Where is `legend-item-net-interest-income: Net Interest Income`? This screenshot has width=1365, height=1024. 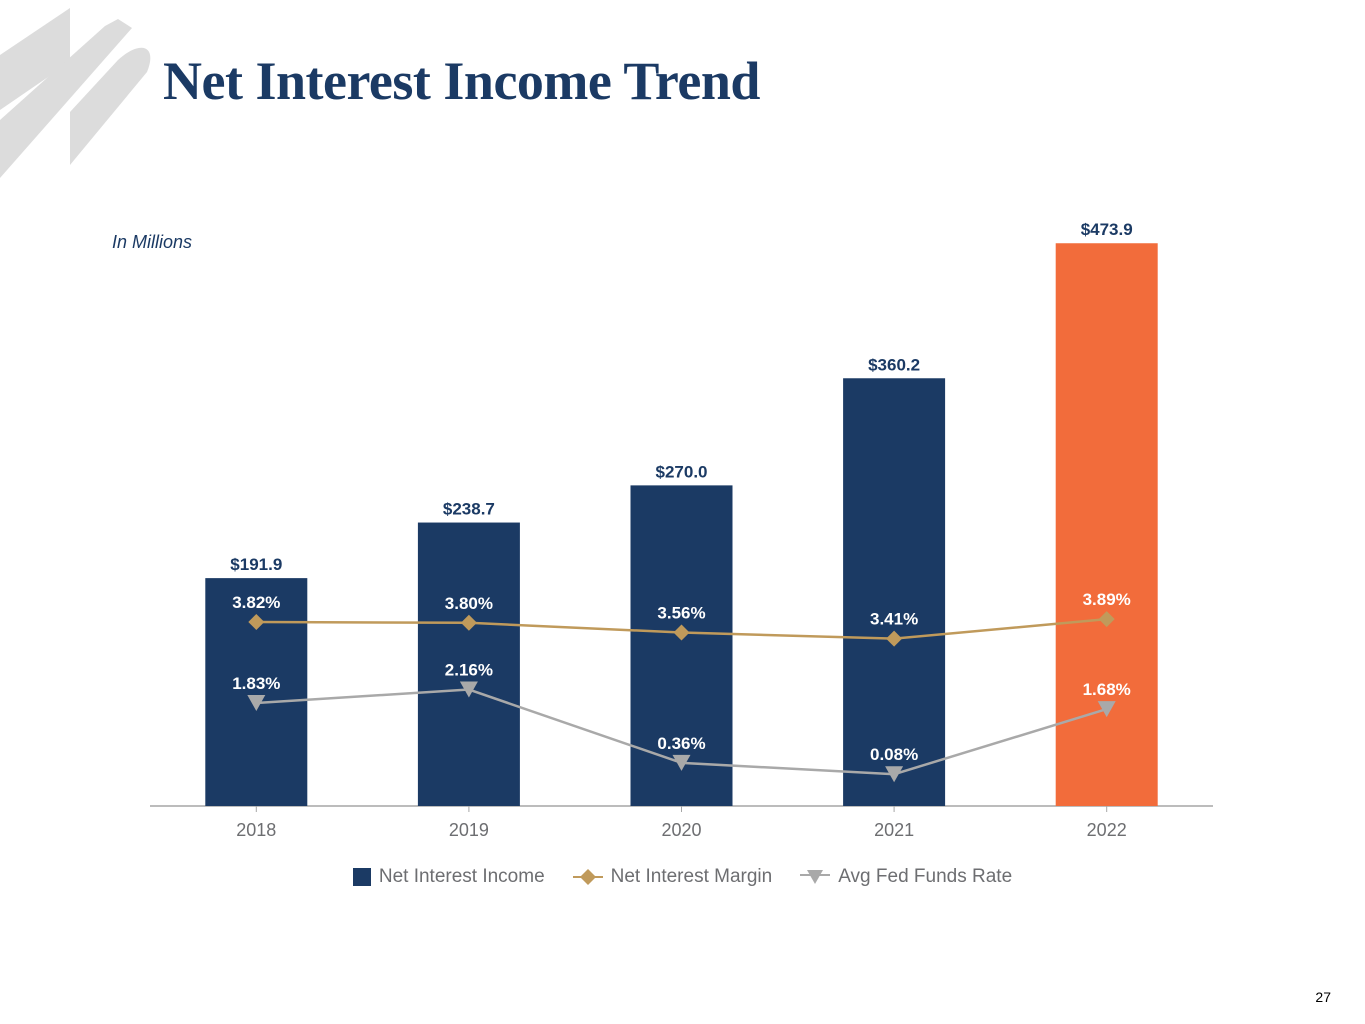 legend-item-net-interest-income: Net Interest Income is located at coordinates (448, 877).